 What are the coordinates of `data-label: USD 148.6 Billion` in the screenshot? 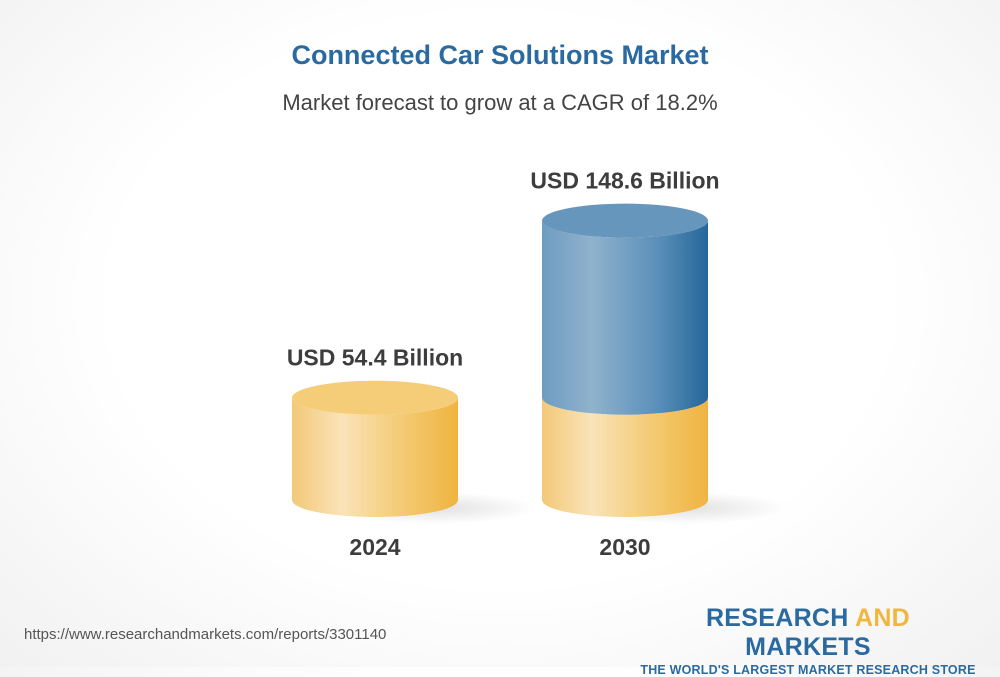 It's located at (624, 181).